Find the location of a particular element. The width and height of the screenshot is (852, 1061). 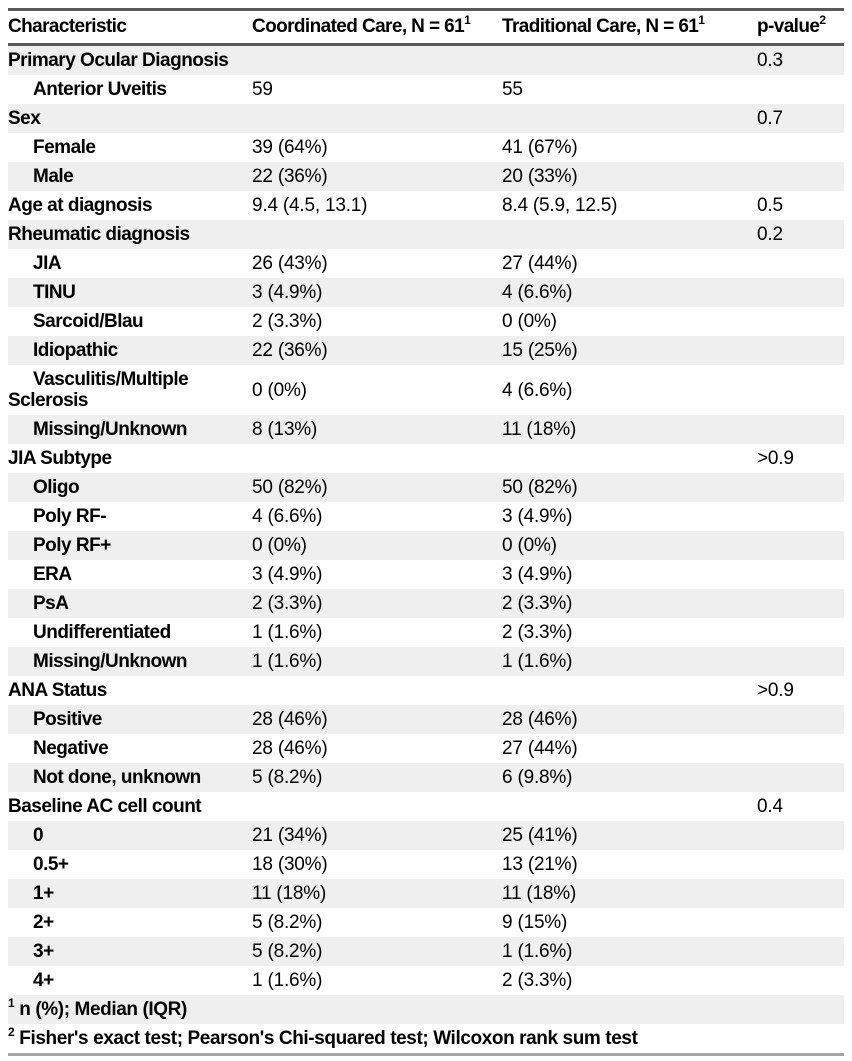

table-row: Idiopathic 22 (36%) 15 (25%) is located at coordinates (426, 350).